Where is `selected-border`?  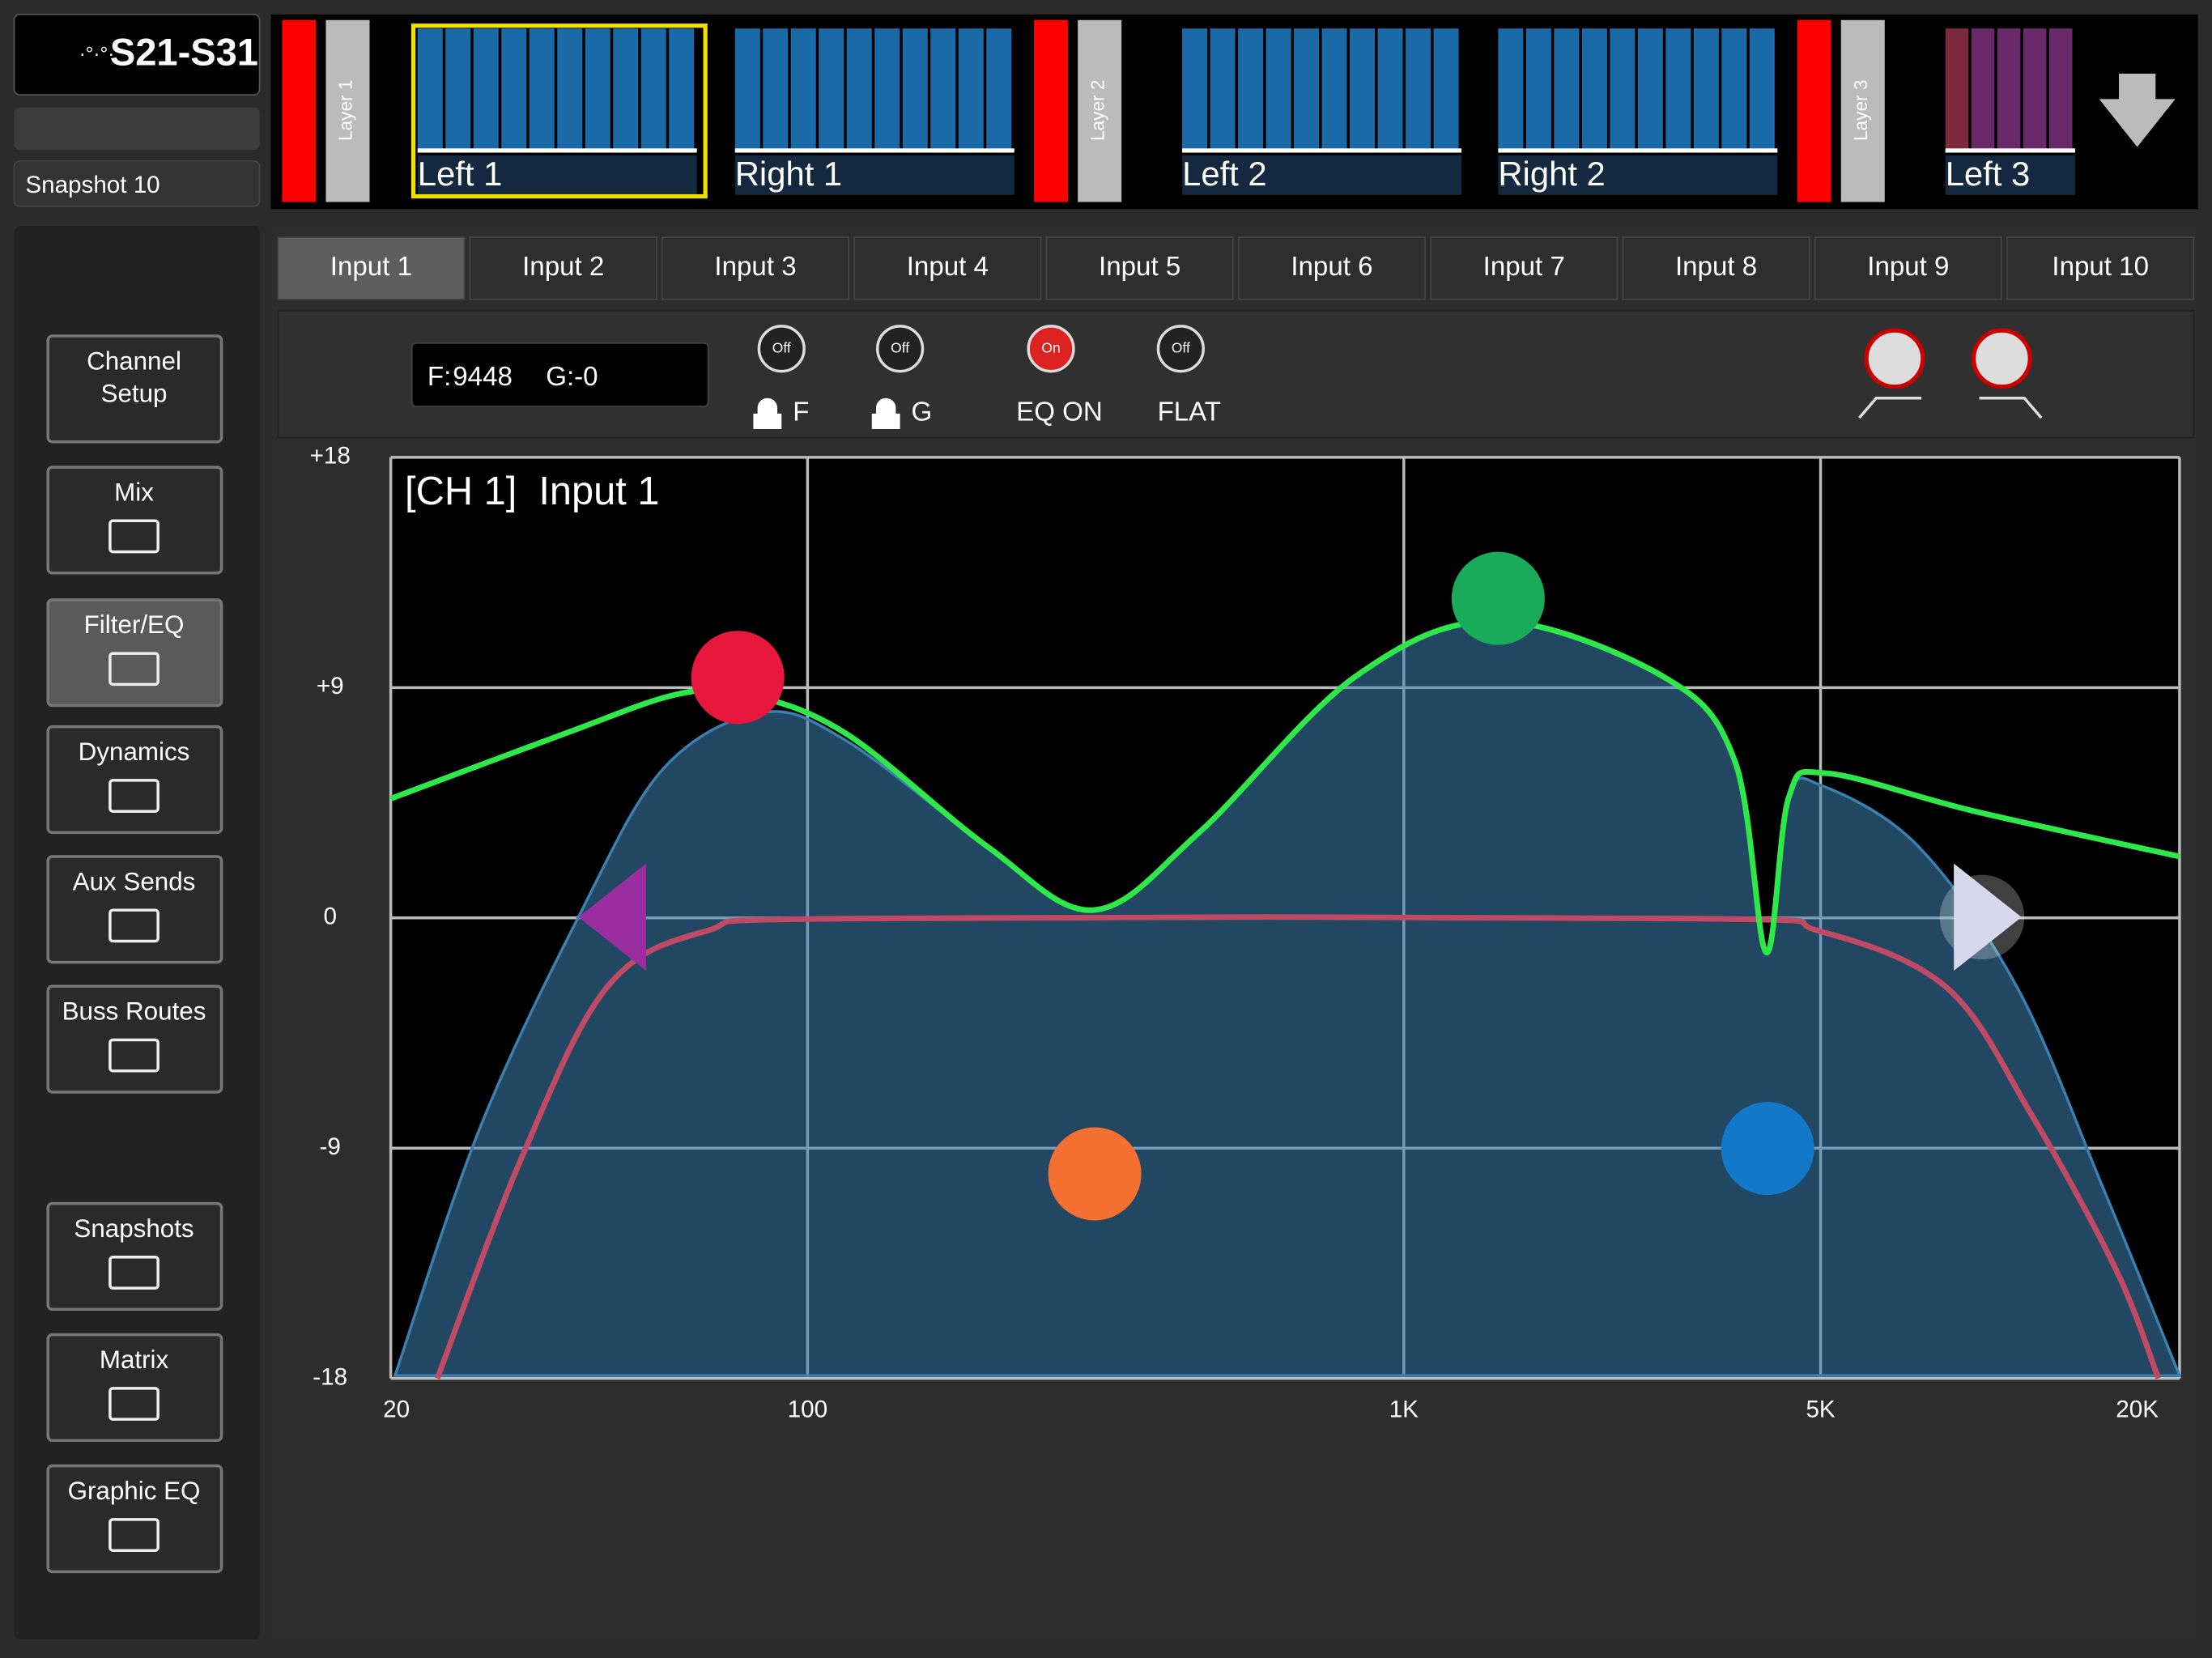
selected-border is located at coordinates (559, 111).